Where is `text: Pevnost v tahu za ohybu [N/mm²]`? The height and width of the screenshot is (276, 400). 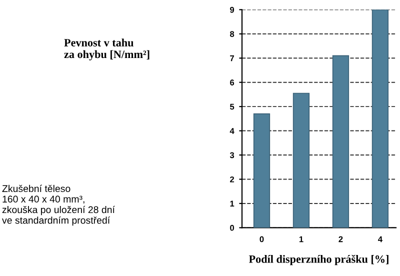 text: Pevnost v tahu za ohybu [N/mm²] is located at coordinates (107, 49).